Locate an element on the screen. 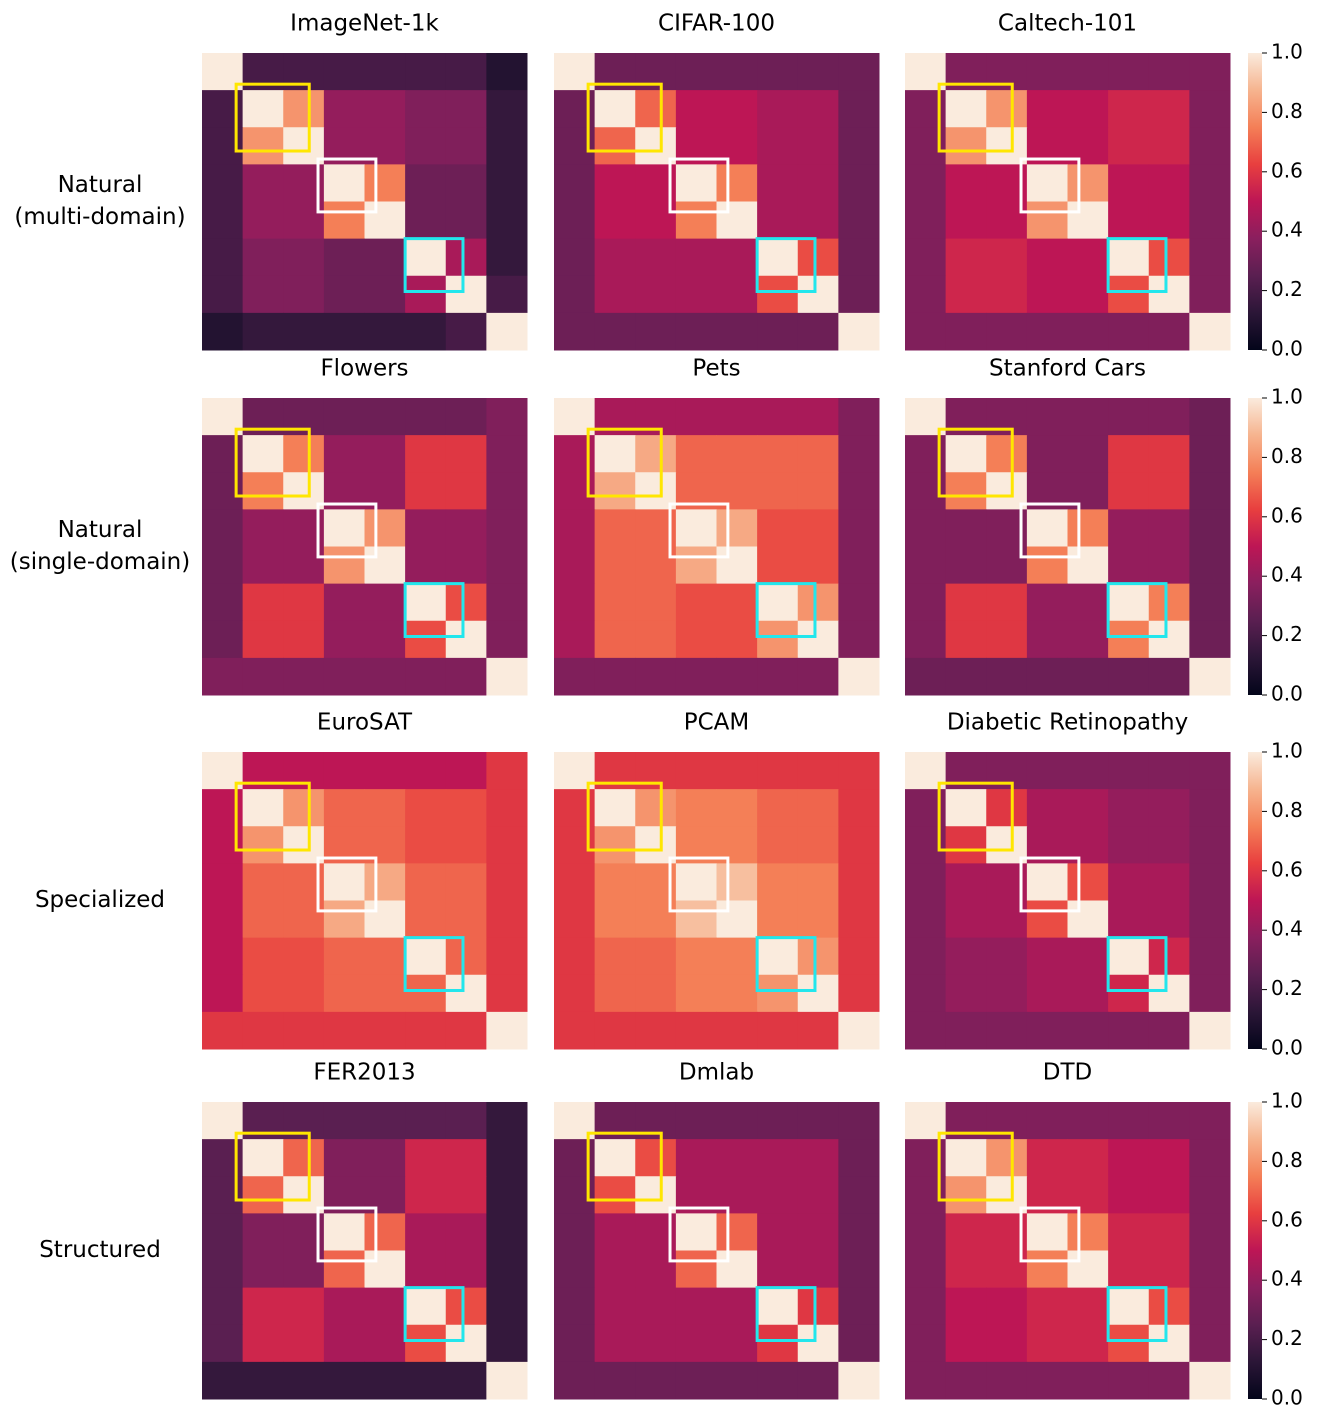 The width and height of the screenshot is (1329, 1424). panel-title: EuroSAT is located at coordinates (365, 723).